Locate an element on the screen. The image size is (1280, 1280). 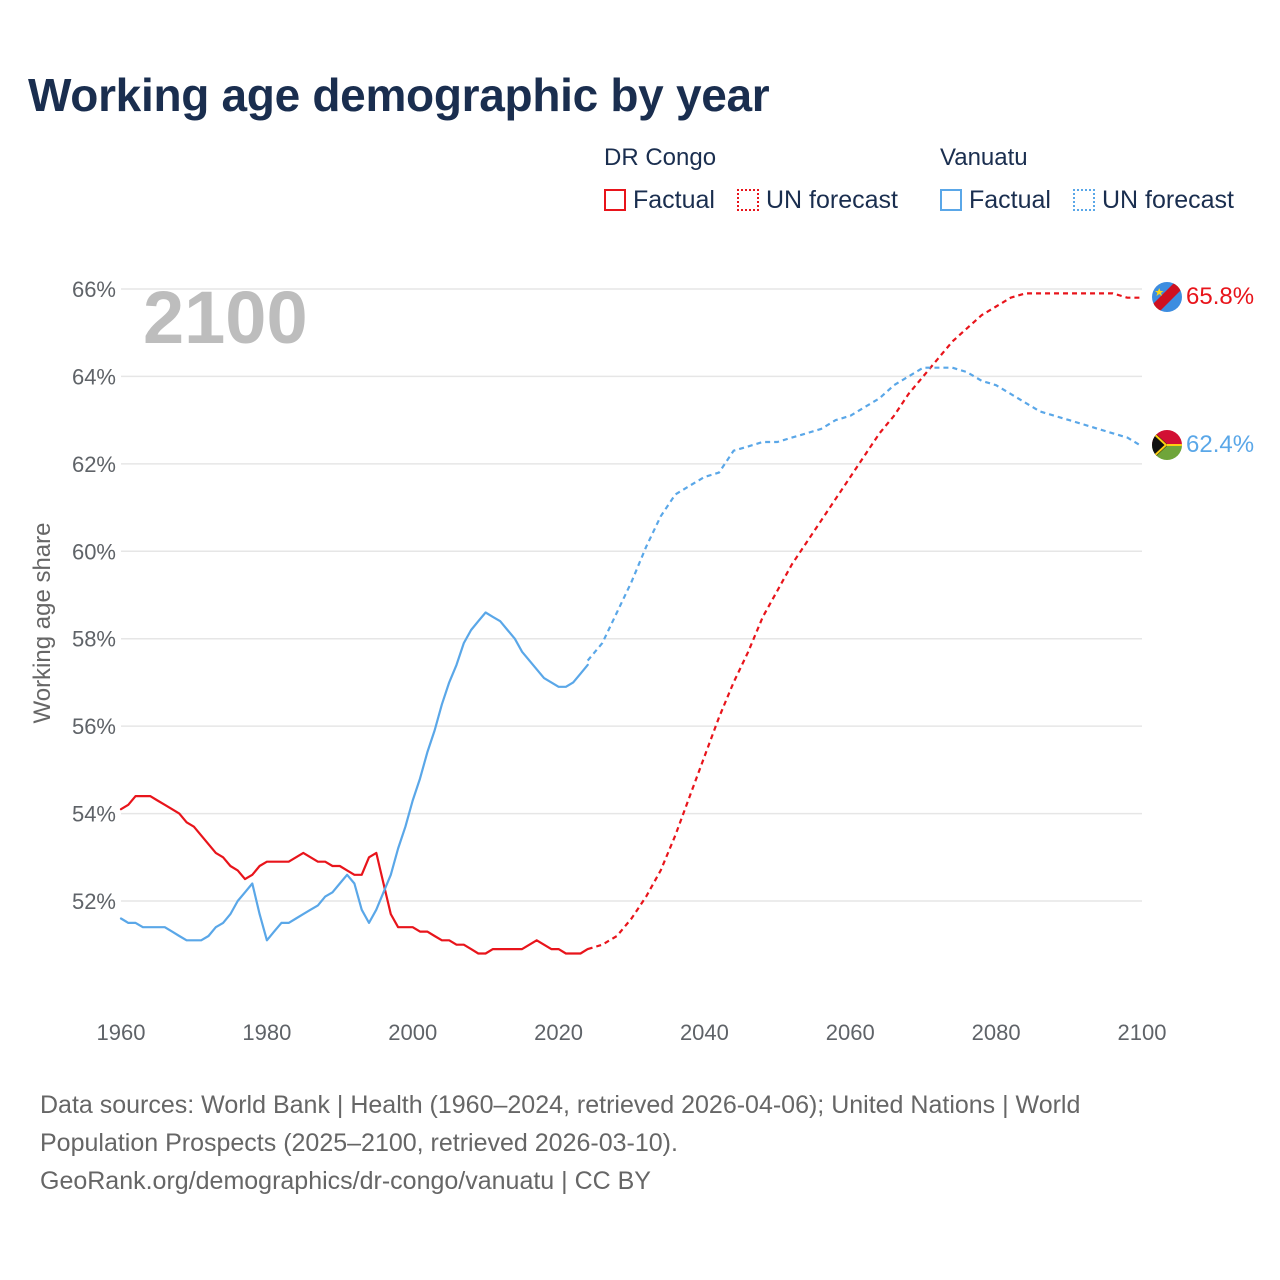
series-line-dr-congo-factual is located at coordinates (354, 874).